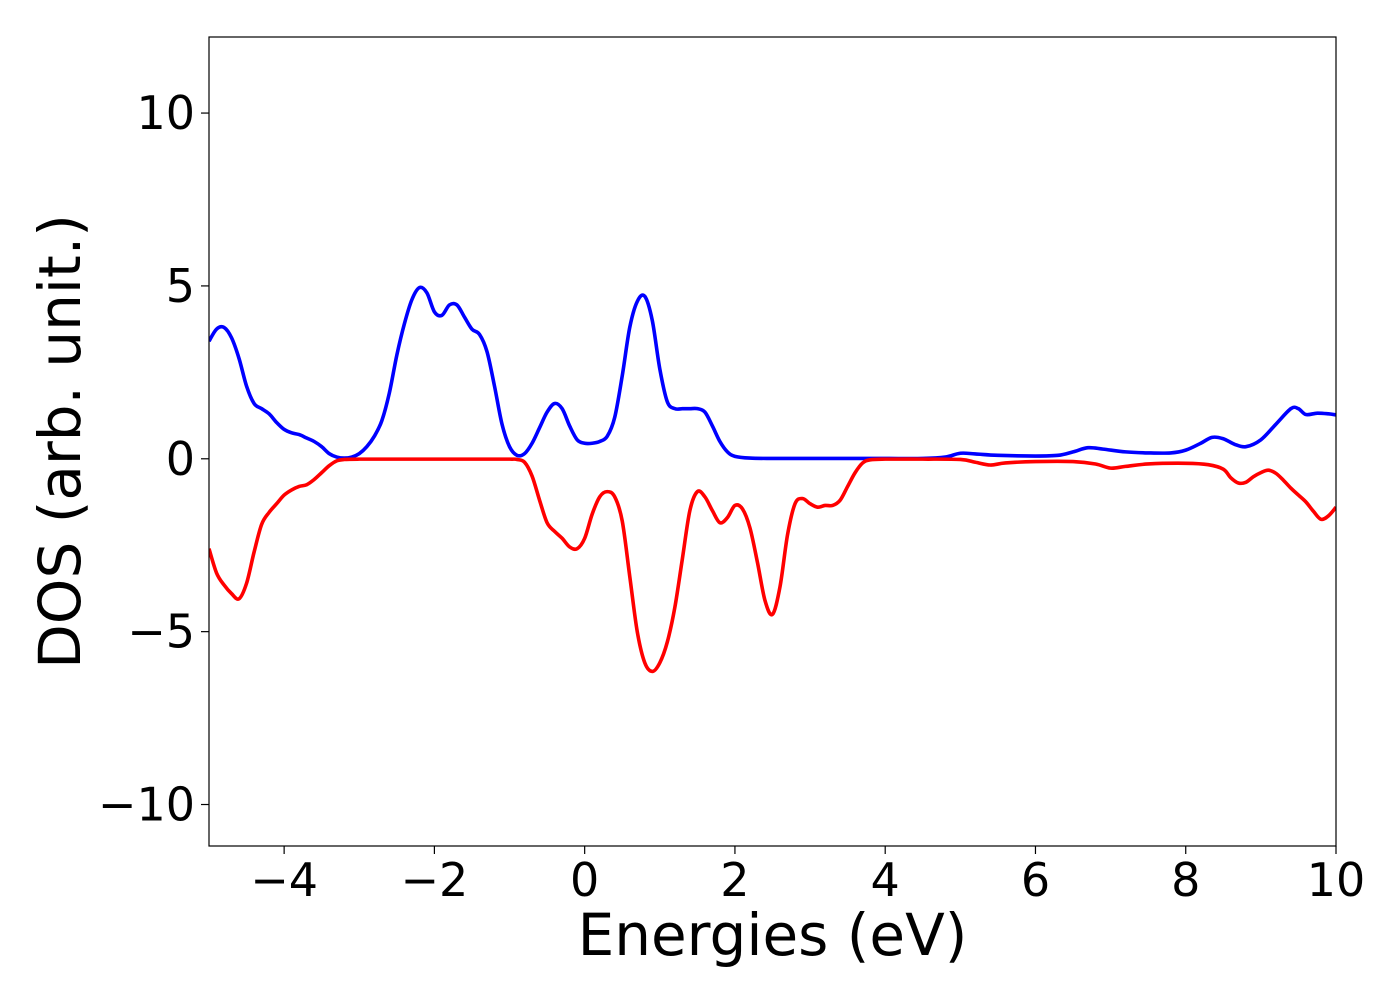  Describe the element at coordinates (1336, 880) in the screenshot. I see `x-tick-label: 10` at that location.